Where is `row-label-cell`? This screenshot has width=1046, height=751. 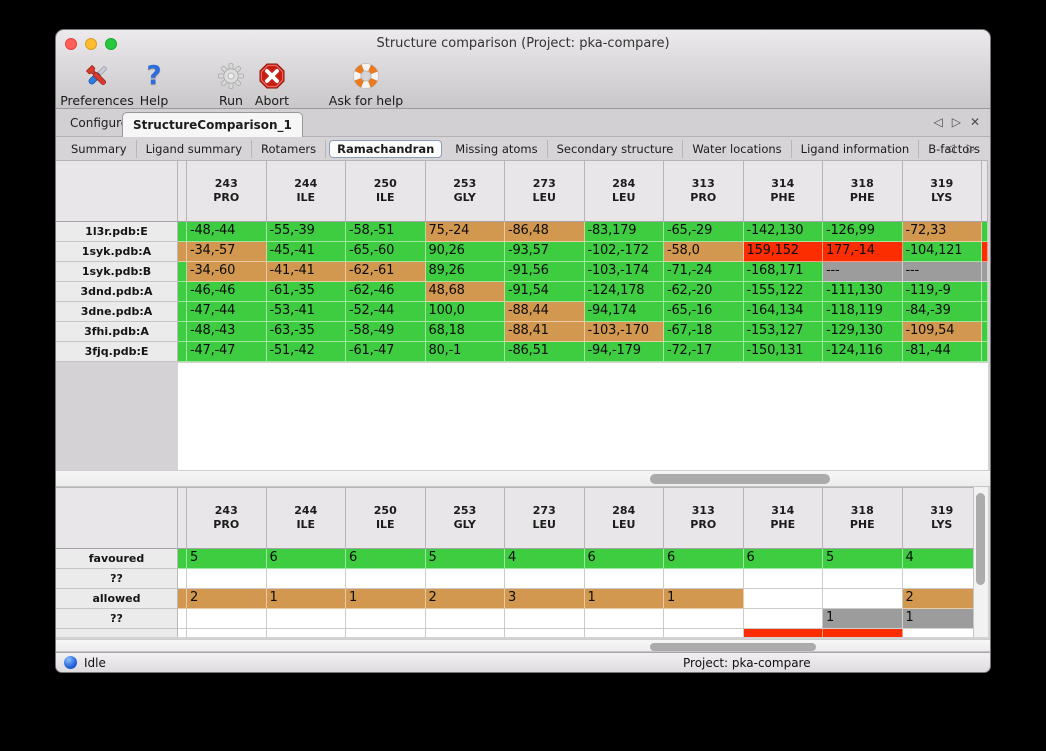
row-label-cell is located at coordinates (117, 633).